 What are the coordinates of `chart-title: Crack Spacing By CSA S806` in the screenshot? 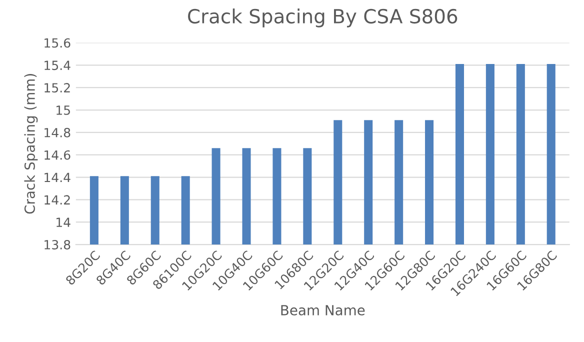 It's located at (323, 18).